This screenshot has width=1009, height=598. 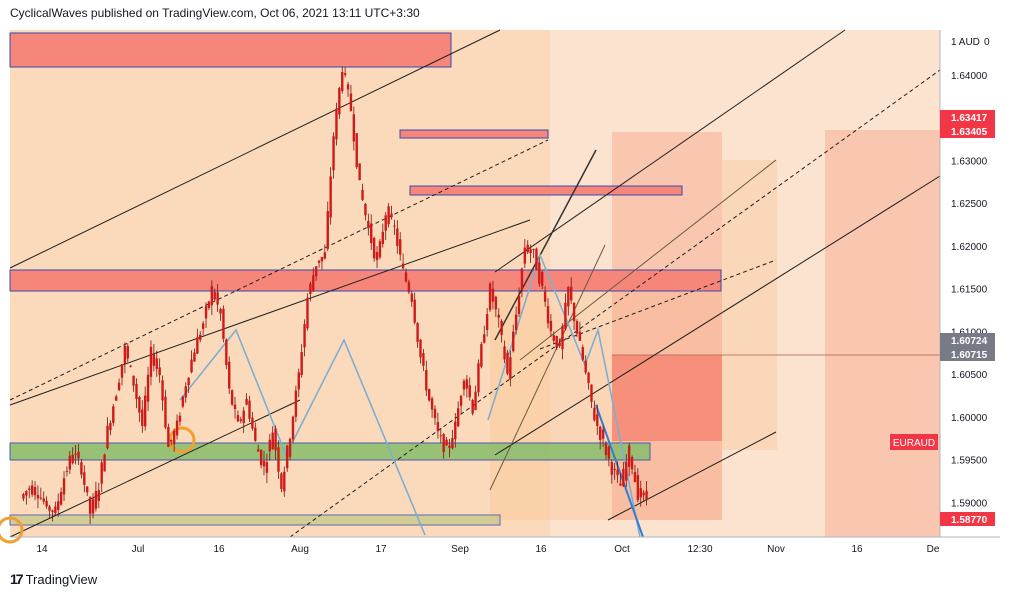 What do you see at coordinates (300, 549) in the screenshot?
I see `x-tick-label: Aug` at bounding box center [300, 549].